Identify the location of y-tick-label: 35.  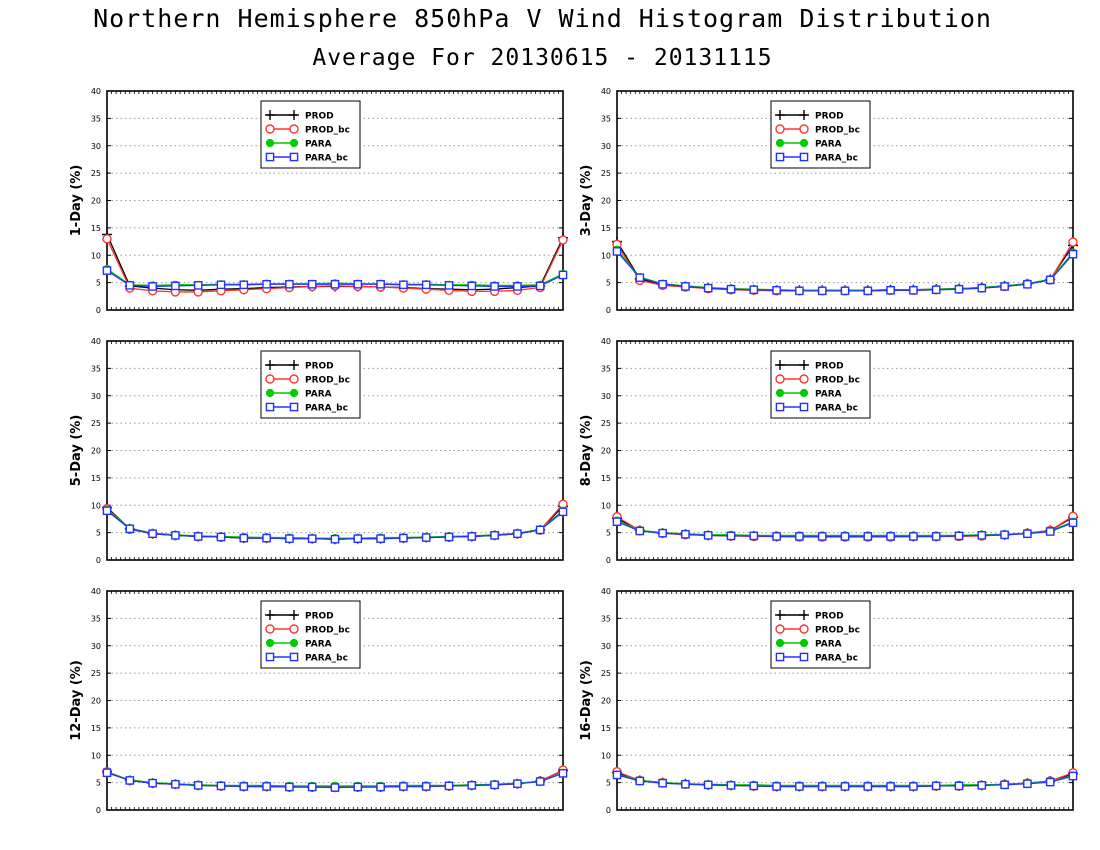
(606, 618).